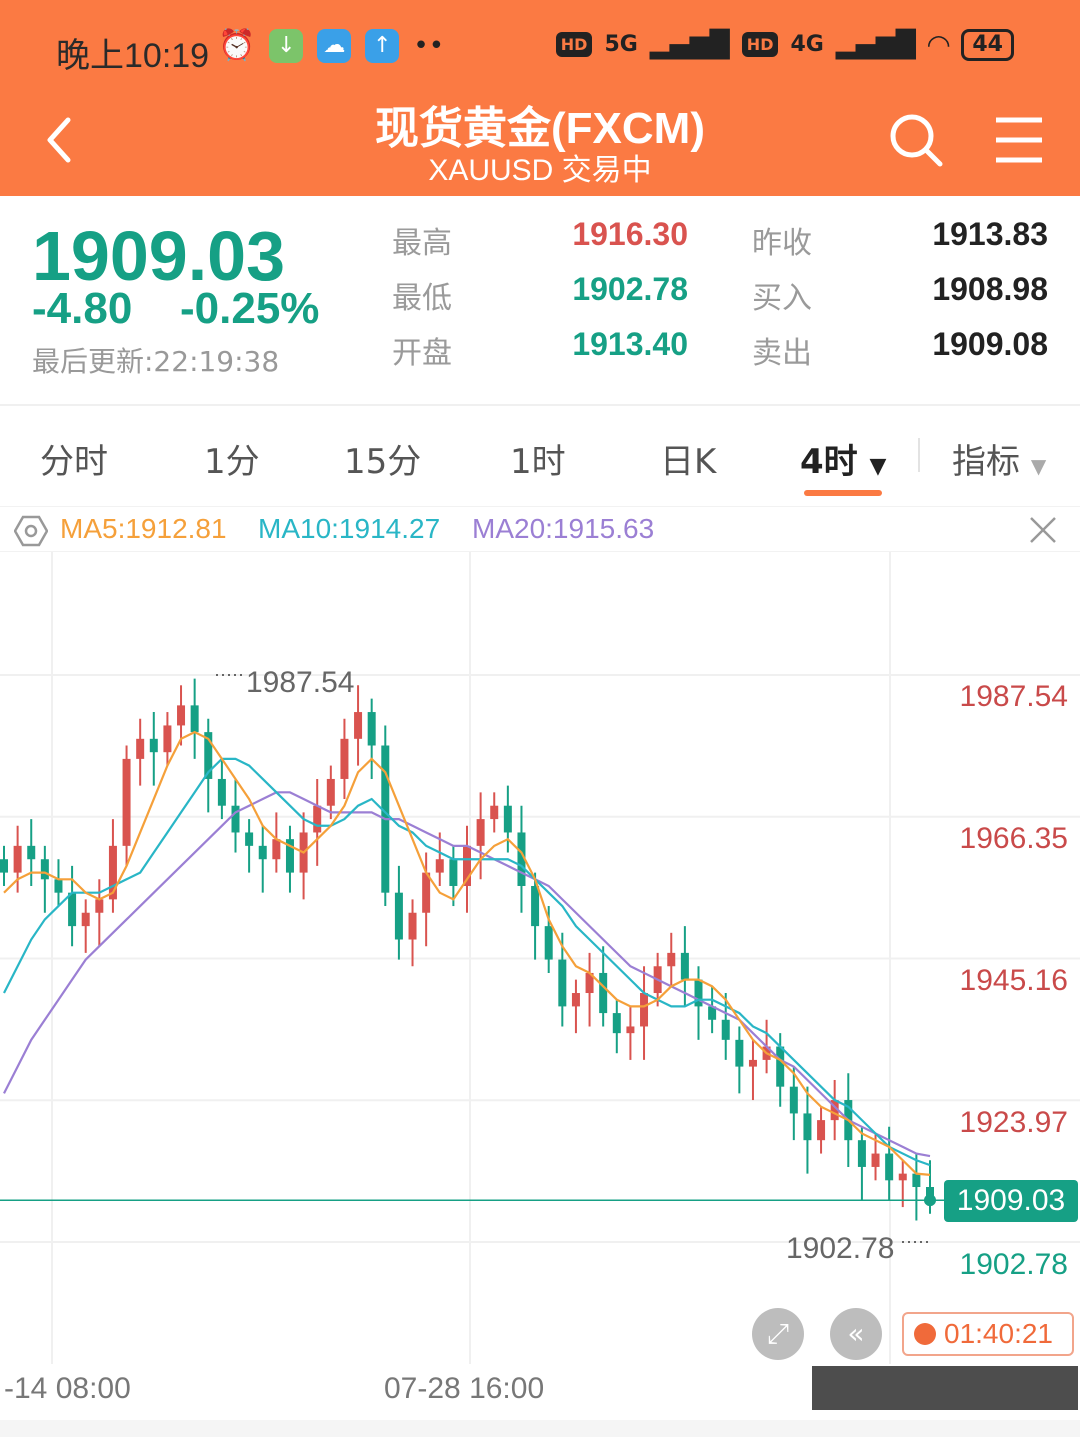 This screenshot has width=1080, height=1437. I want to click on last-updated: 最后更新:22:19:38, so click(156, 361).